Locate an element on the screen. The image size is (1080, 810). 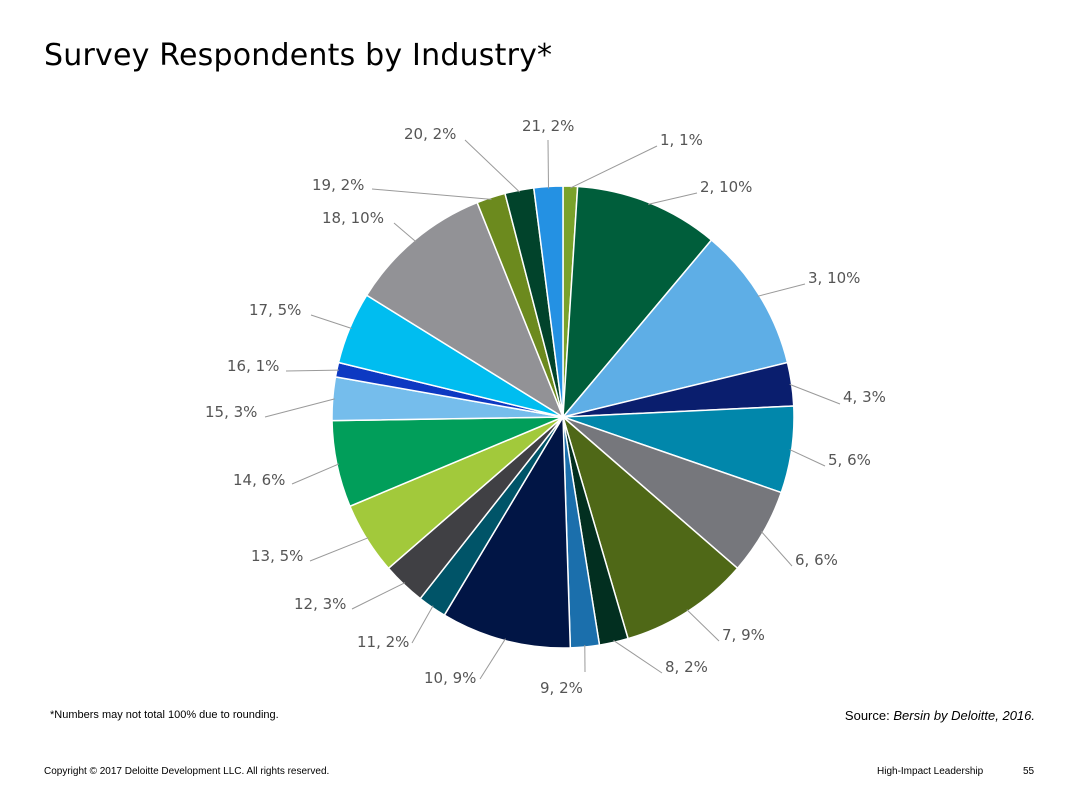
slide-title: Survey Respondents by Industry* is located at coordinates (298, 55).